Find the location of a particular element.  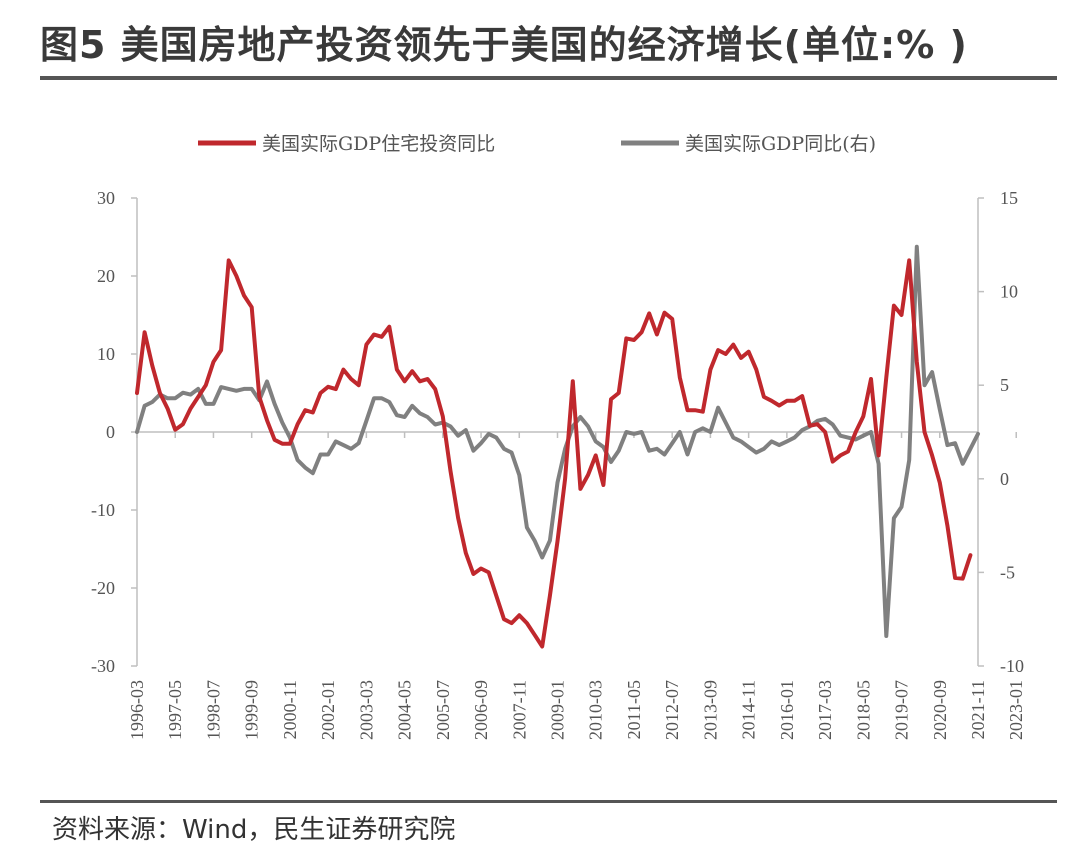

x-tick-label: 1996-03 is located at coordinates (137, 710).